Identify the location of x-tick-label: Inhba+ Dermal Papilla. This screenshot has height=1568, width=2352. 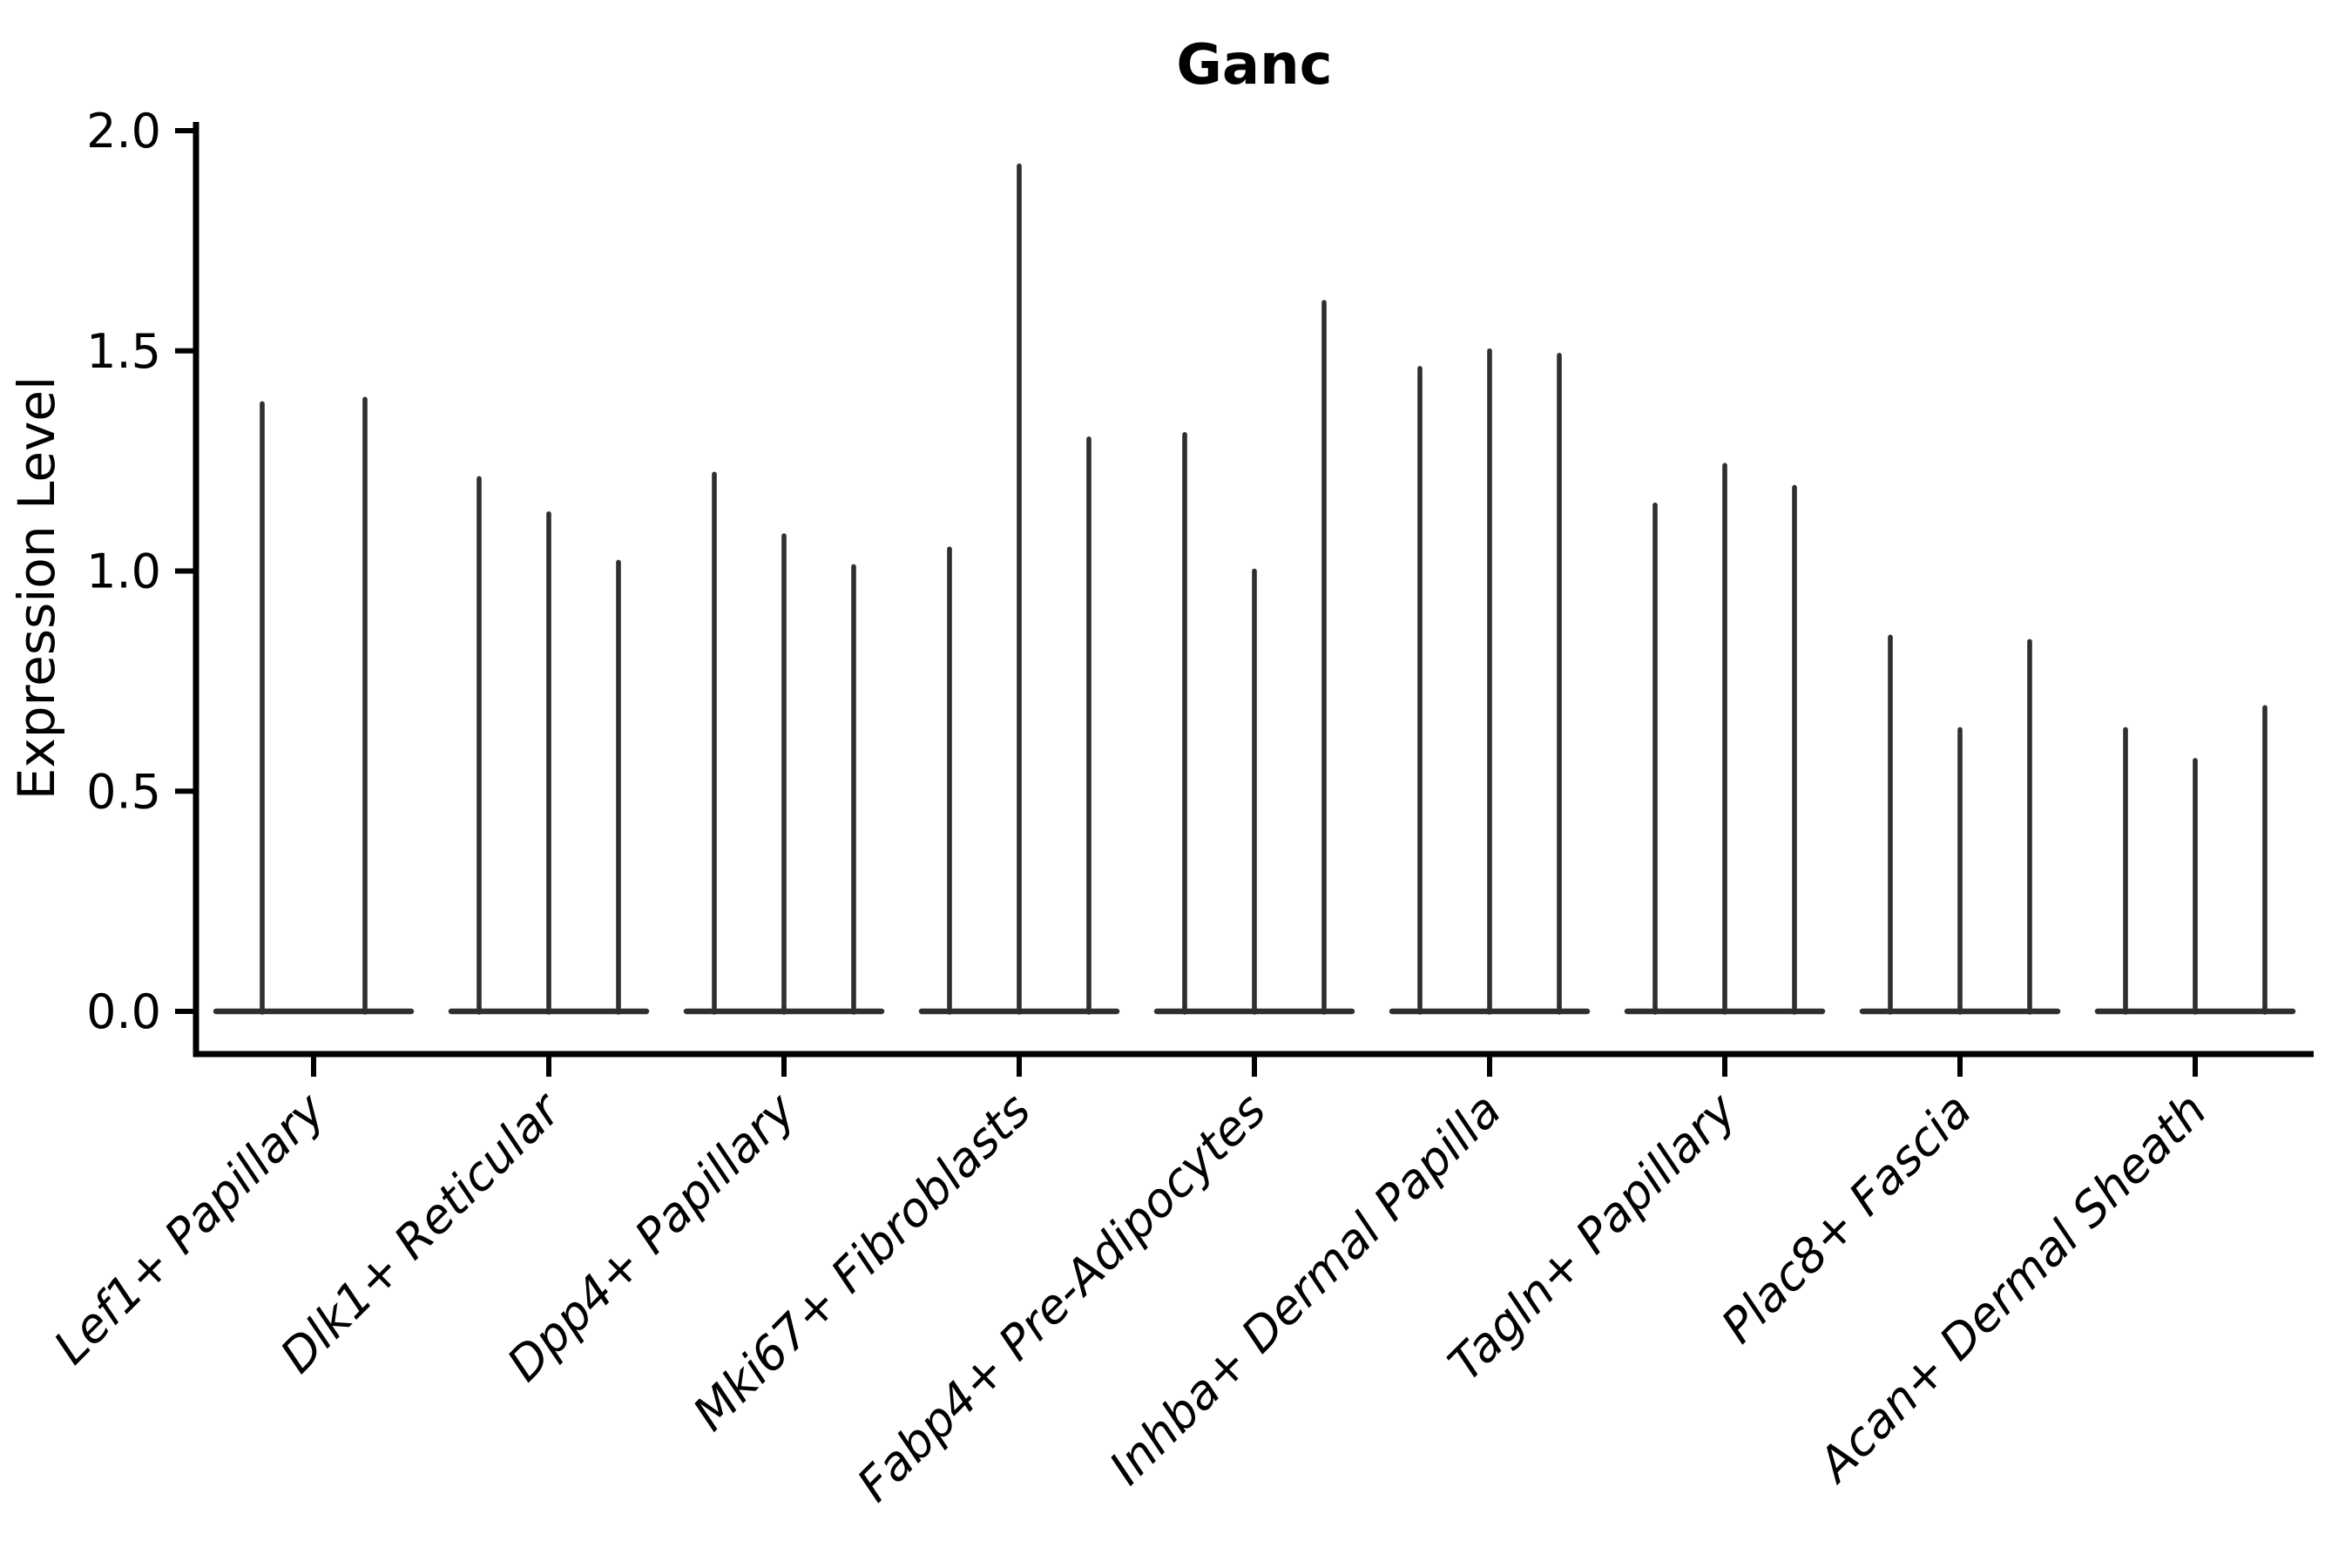
(1304, 1290).